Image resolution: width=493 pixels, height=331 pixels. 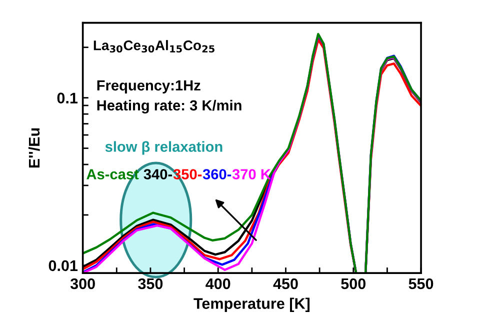 I want to click on x-axis-title: Temperature [K], so click(x=252, y=305).